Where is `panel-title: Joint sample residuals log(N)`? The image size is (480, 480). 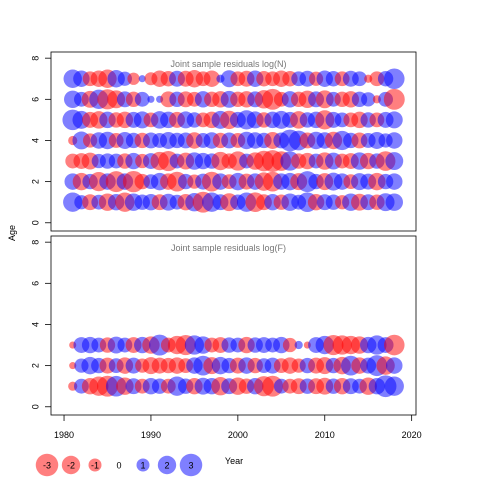
panel-title: Joint sample residuals log(N) is located at coordinates (228, 64).